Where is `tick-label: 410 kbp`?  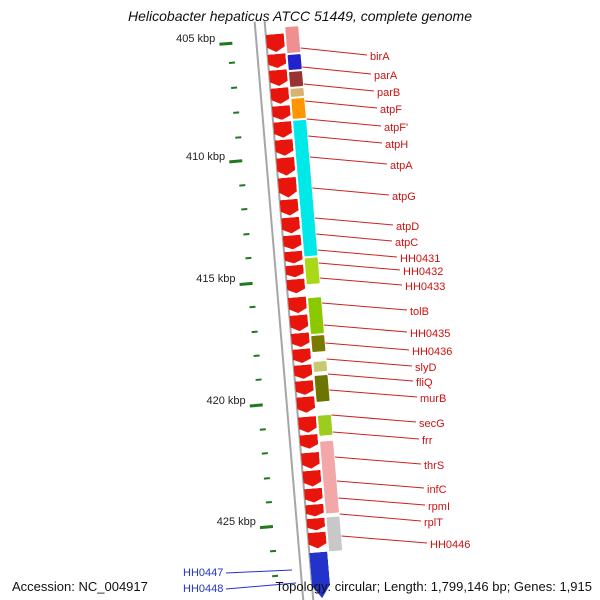 tick-label: 410 kbp is located at coordinates (206, 156).